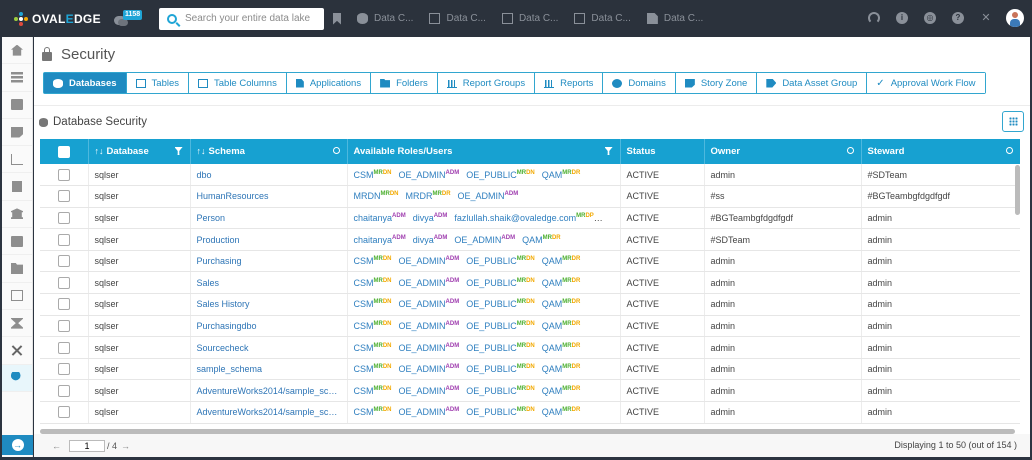 The height and width of the screenshot is (460, 1032). Describe the element at coordinates (662, 151) in the screenshot. I see `column-header-status: Status` at that location.